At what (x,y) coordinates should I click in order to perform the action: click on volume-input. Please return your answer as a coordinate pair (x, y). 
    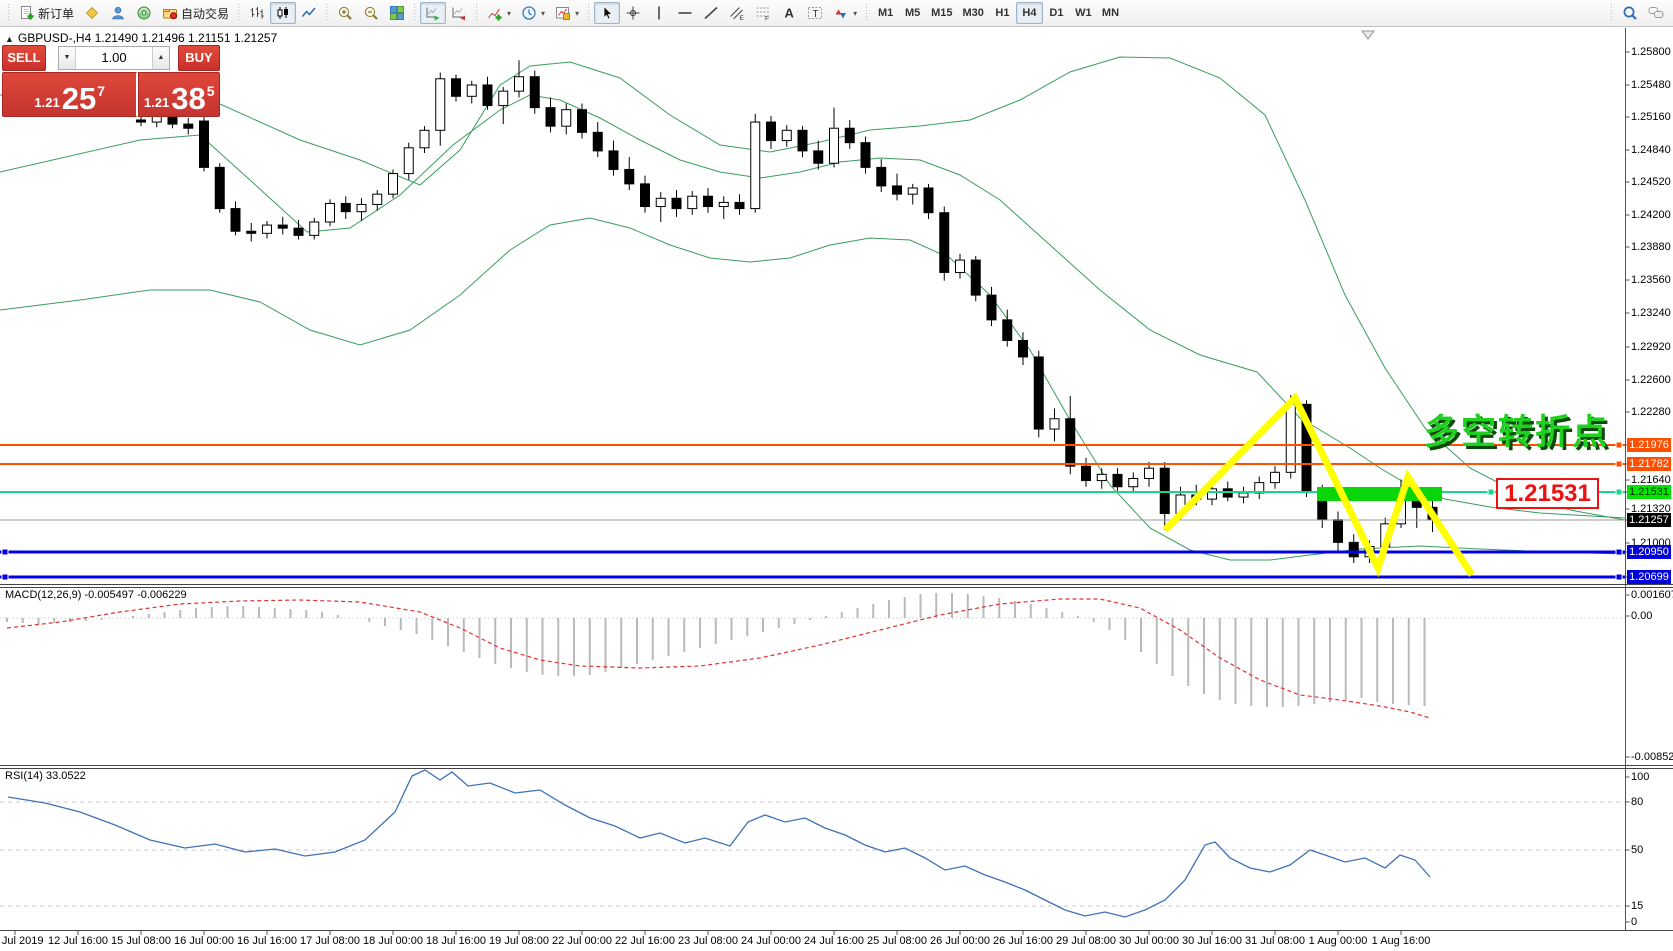
    Looking at the image, I should click on (114, 57).